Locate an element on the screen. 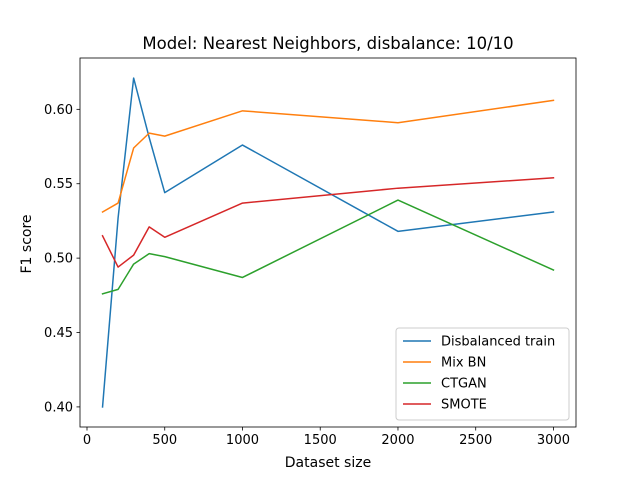 The image size is (640, 480). legend-box is located at coordinates (482, 374).